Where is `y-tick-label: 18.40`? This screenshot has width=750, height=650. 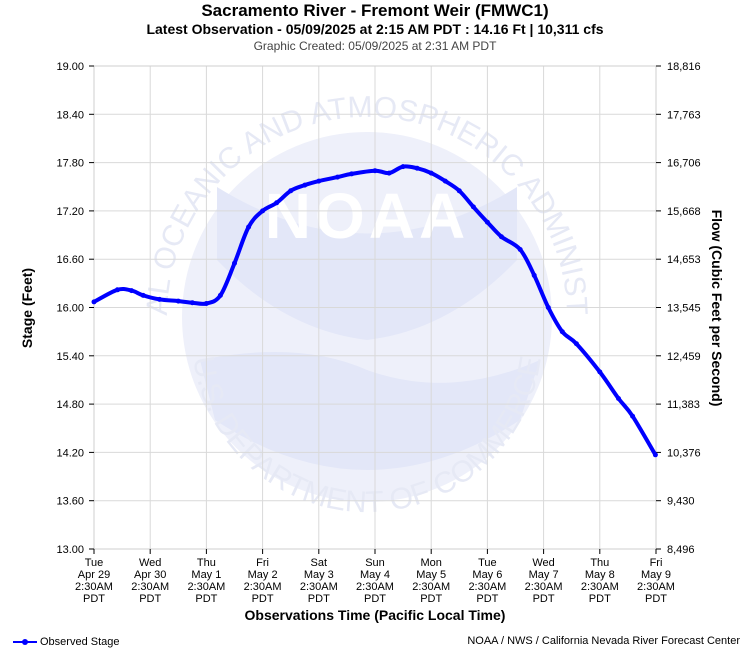
y-tick-label: 18.40 is located at coordinates (70, 115).